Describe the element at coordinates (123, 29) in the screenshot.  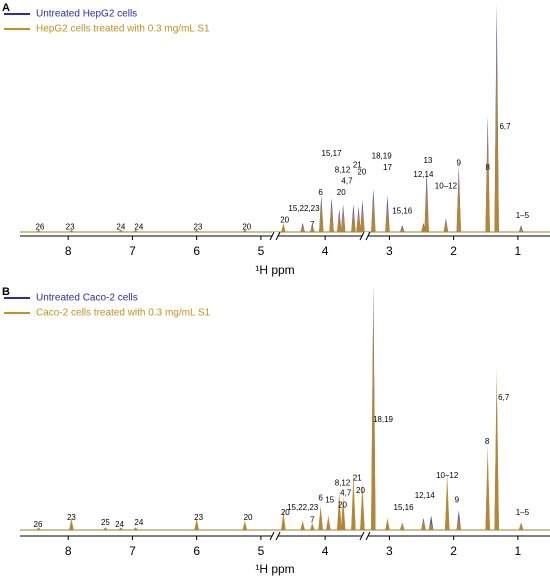
I see `legend-label: HepG2 cells treated with 0.3 mg/mL S1` at that location.